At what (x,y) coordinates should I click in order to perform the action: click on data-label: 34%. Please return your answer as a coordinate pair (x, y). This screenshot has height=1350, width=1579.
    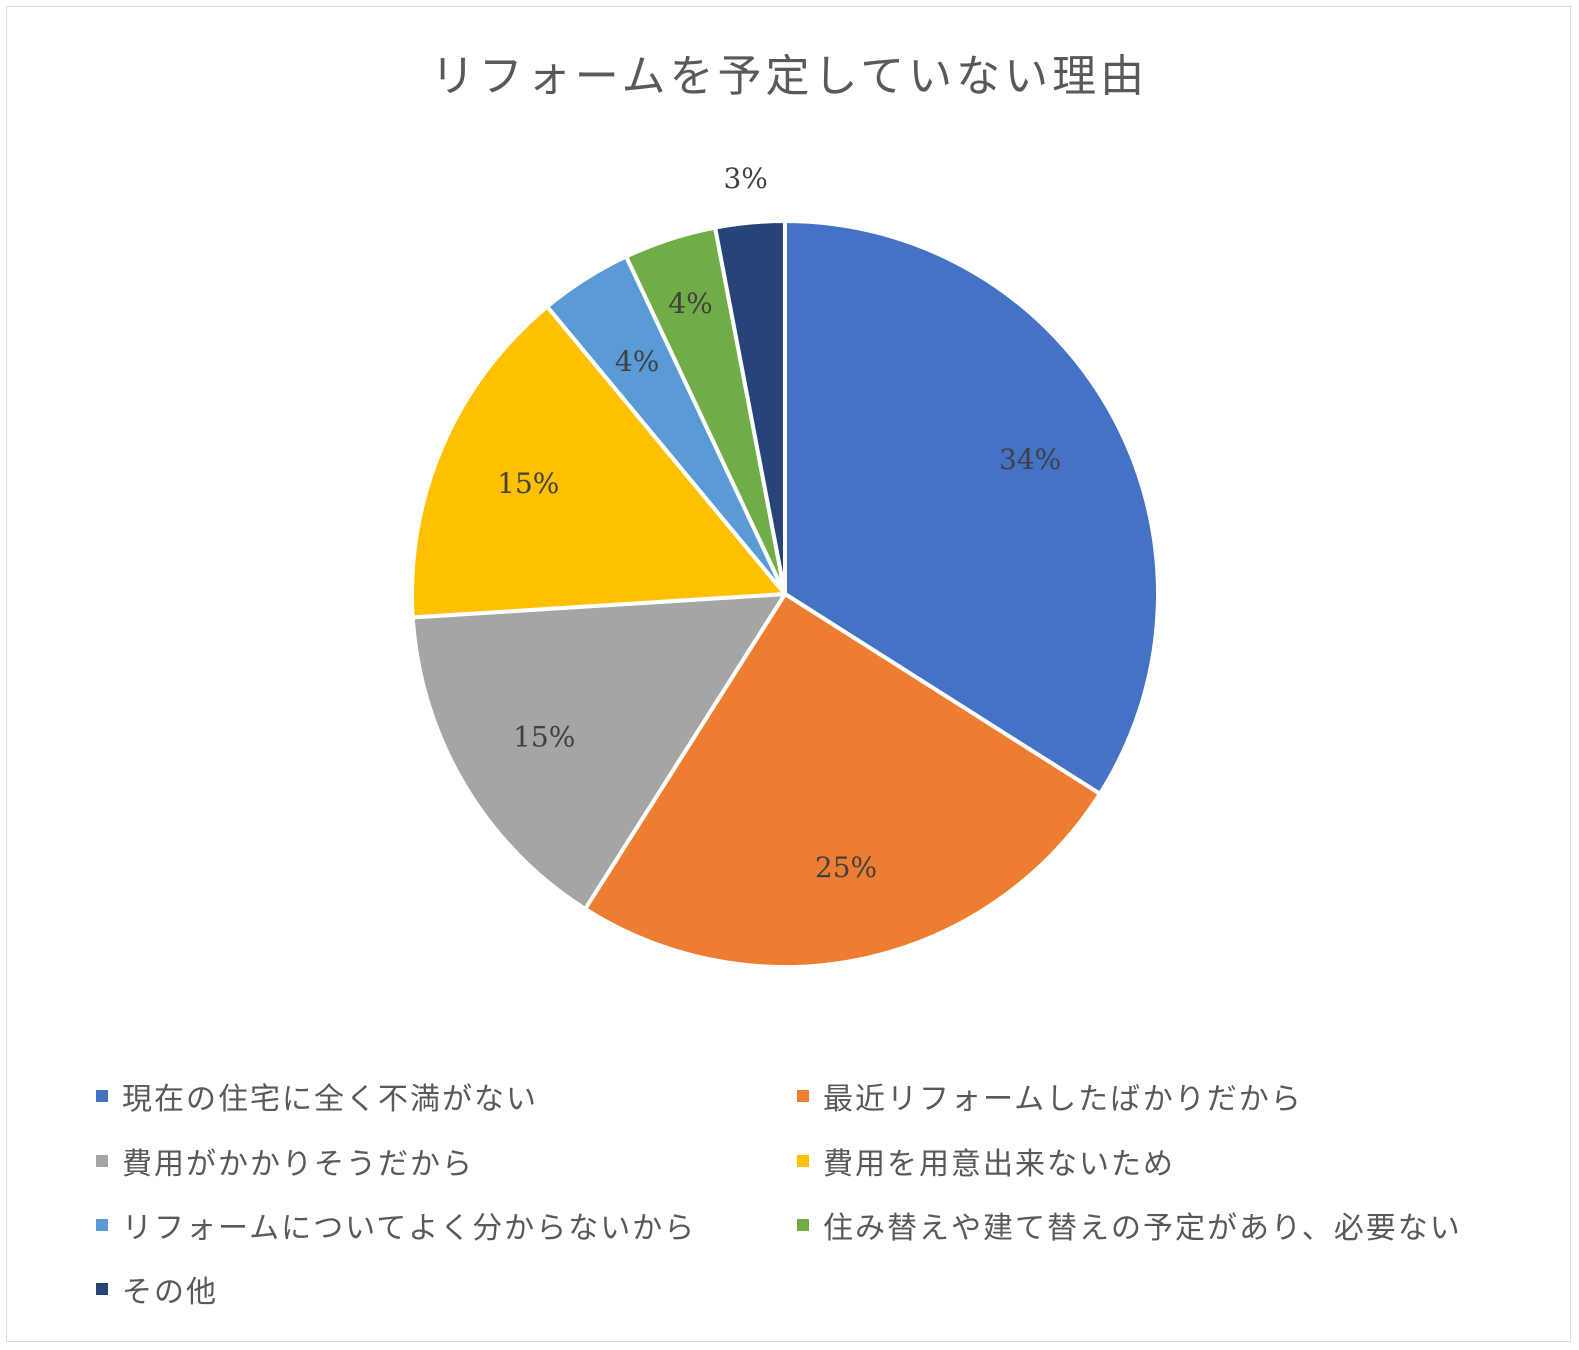
    Looking at the image, I should click on (1030, 459).